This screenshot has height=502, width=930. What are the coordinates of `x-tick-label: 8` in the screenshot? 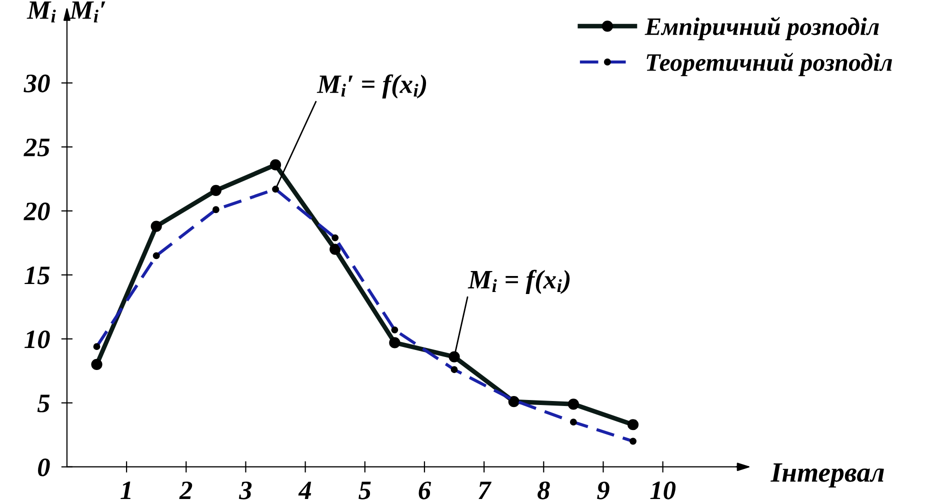 It's located at (544, 491).